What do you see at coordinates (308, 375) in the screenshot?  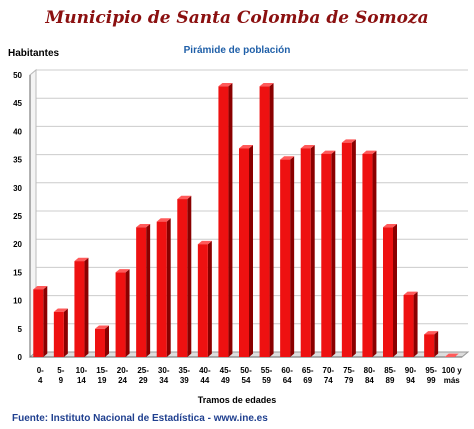 I see `x-tick-label: 65-69` at bounding box center [308, 375].